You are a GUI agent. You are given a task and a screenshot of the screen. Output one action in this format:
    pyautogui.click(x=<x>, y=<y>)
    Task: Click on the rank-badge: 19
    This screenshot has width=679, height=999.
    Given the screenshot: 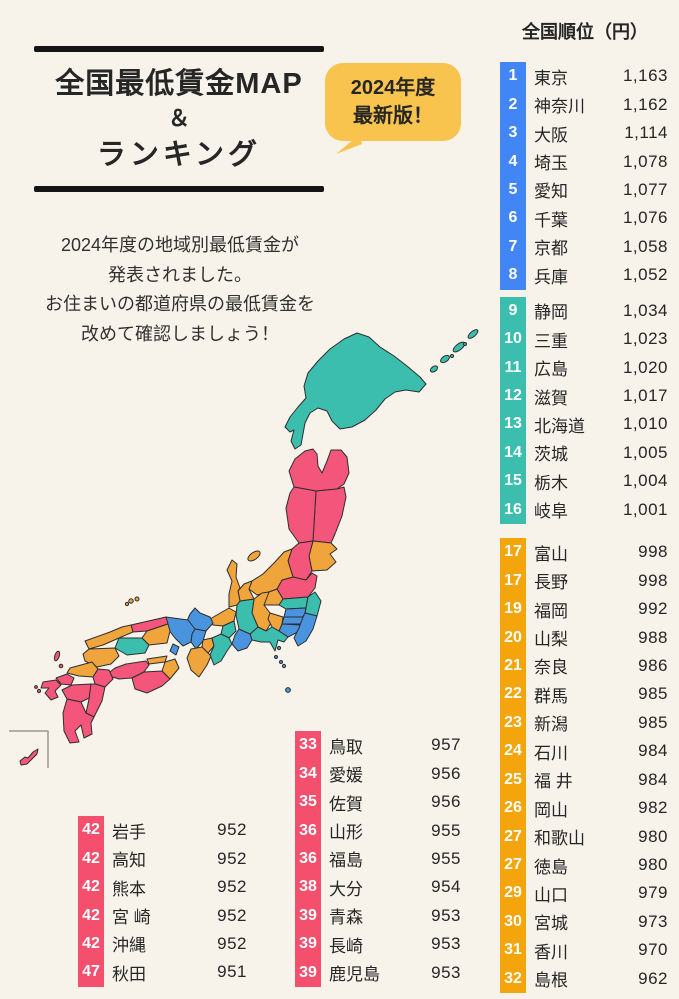 What is the action you would take?
    pyautogui.click(x=513, y=609)
    